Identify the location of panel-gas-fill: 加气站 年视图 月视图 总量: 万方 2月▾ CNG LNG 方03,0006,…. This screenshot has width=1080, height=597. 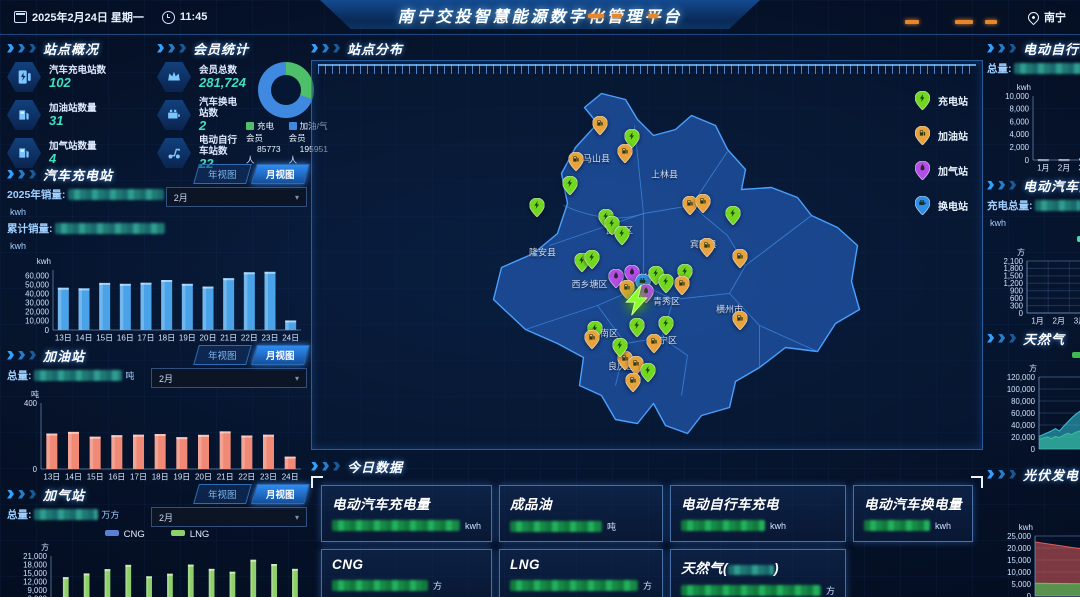
(158, 540).